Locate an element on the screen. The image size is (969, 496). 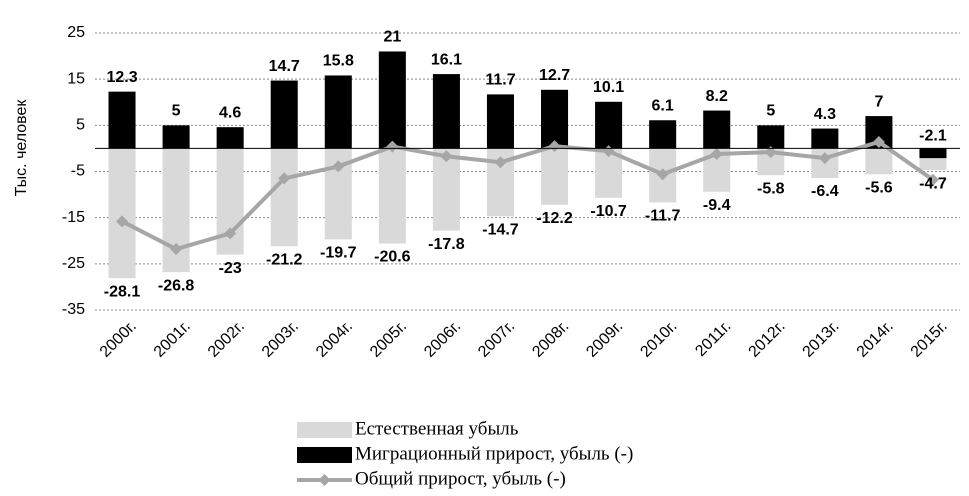
data-label: -19.7 is located at coordinates (338, 253).